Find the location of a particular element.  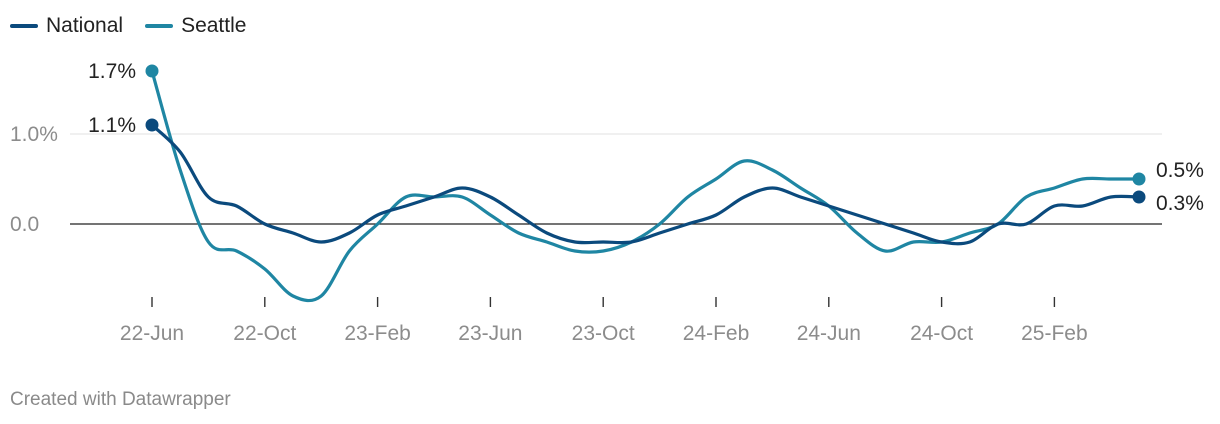

y-tick-label: 1.0% is located at coordinates (34, 134).